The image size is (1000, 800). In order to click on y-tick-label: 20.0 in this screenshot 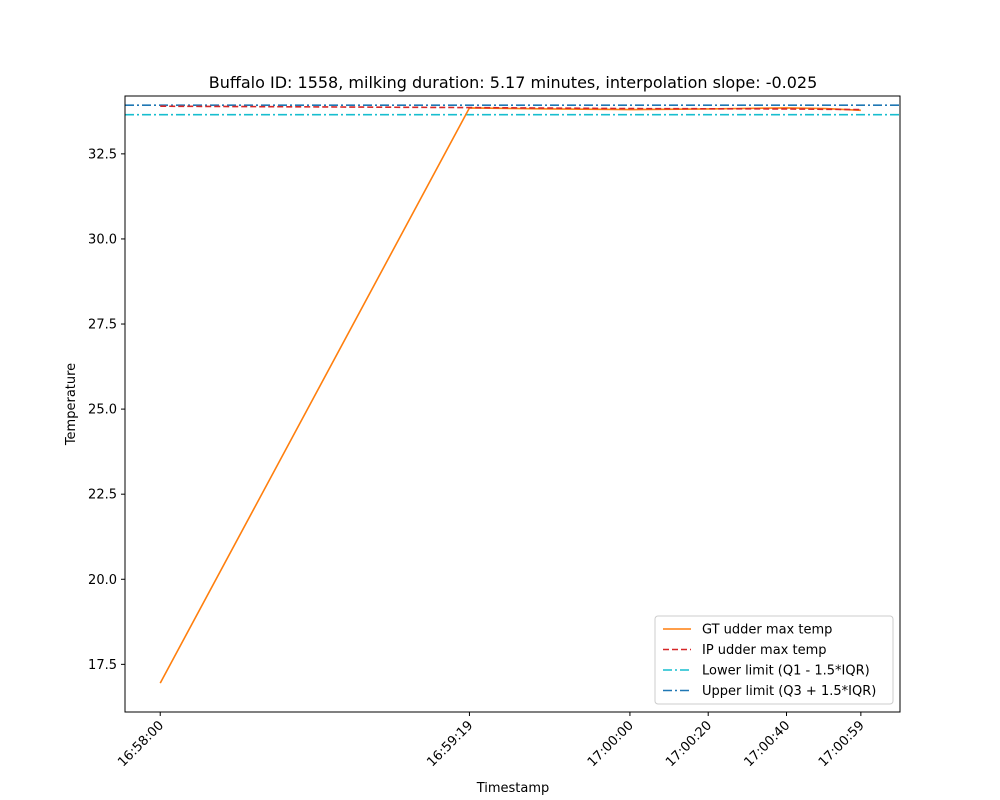, I will do `click(102, 580)`.